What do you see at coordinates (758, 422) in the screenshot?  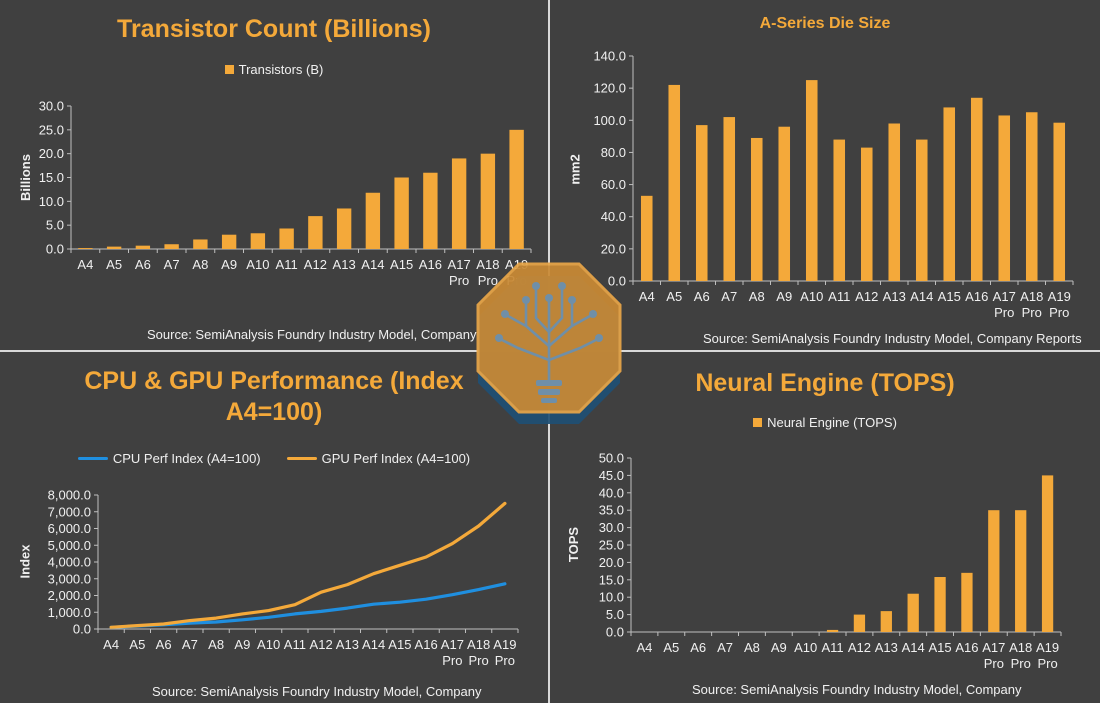 I see `legend-swatch` at bounding box center [758, 422].